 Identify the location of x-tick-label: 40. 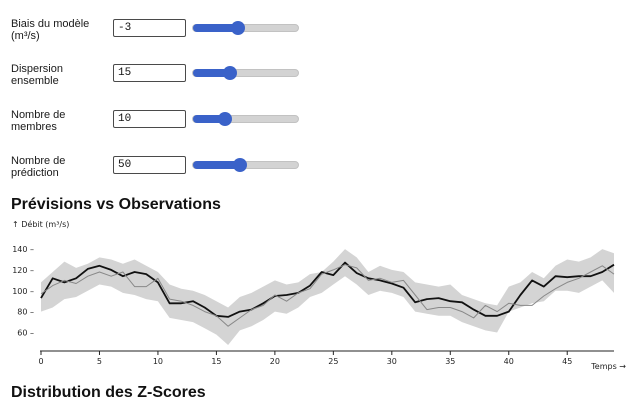
(509, 361).